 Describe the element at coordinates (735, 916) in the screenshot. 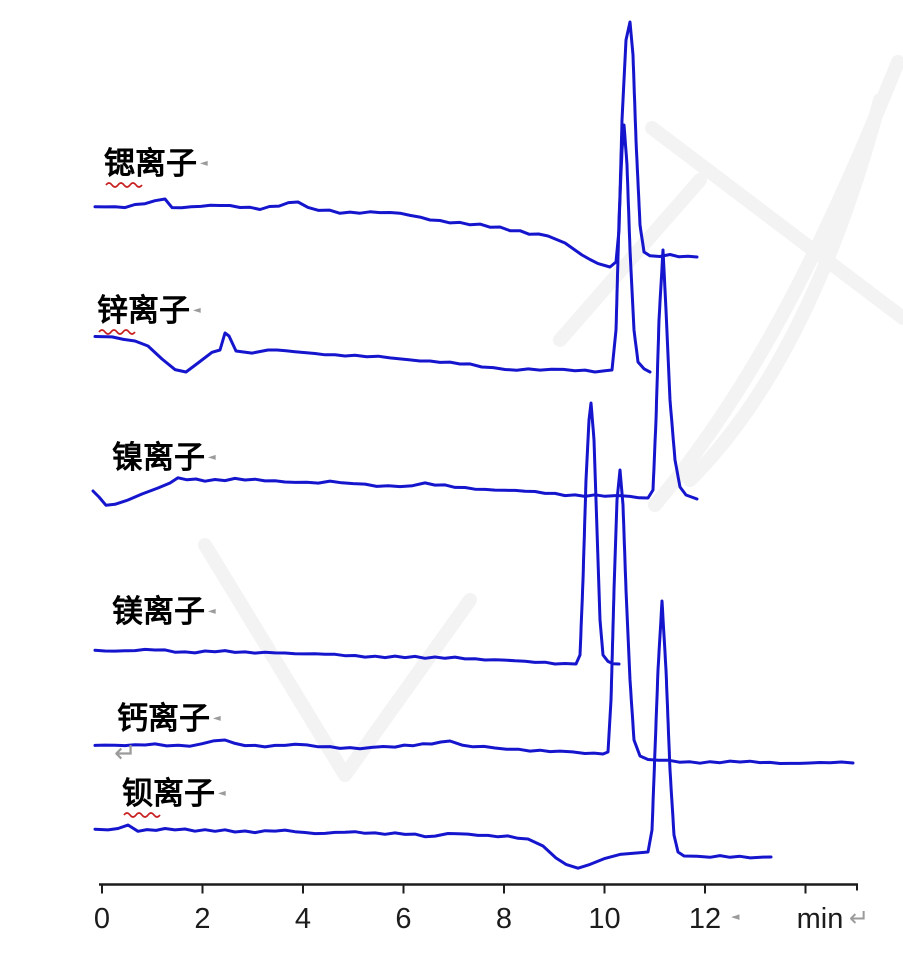

I see `line-break-mark-after-12: ◄` at that location.